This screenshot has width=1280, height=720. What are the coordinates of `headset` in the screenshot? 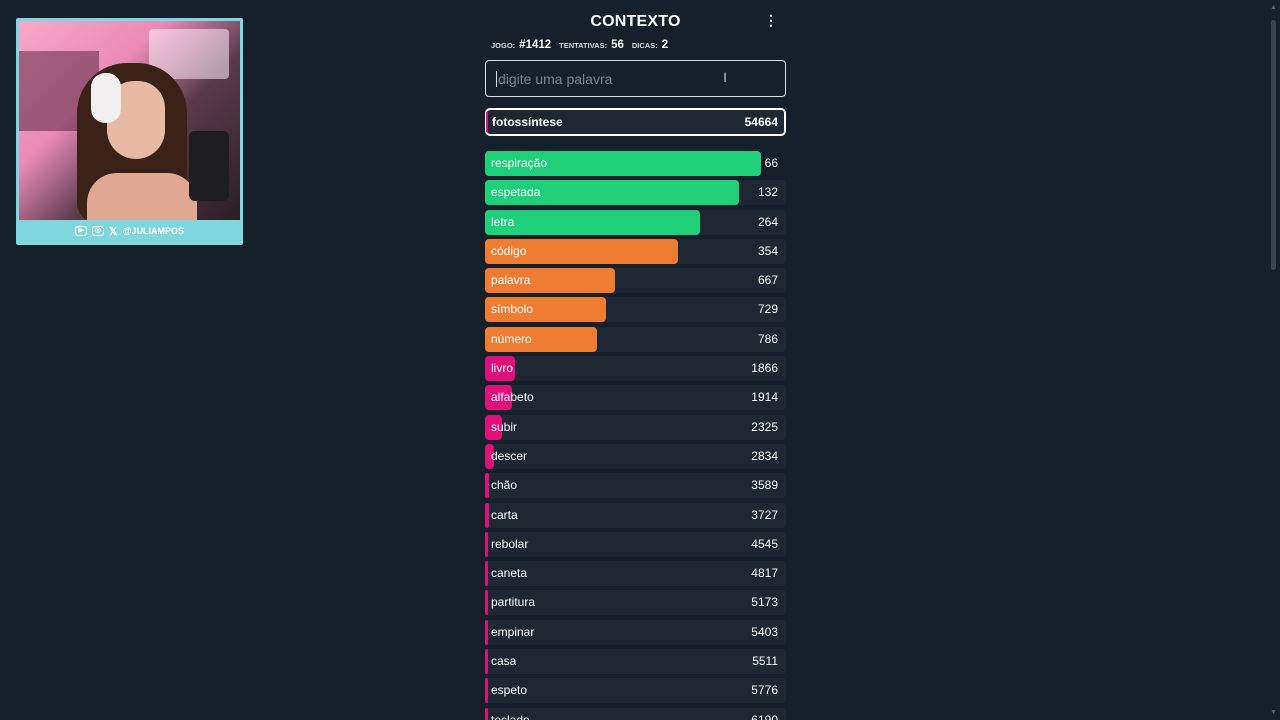 It's located at (106, 98).